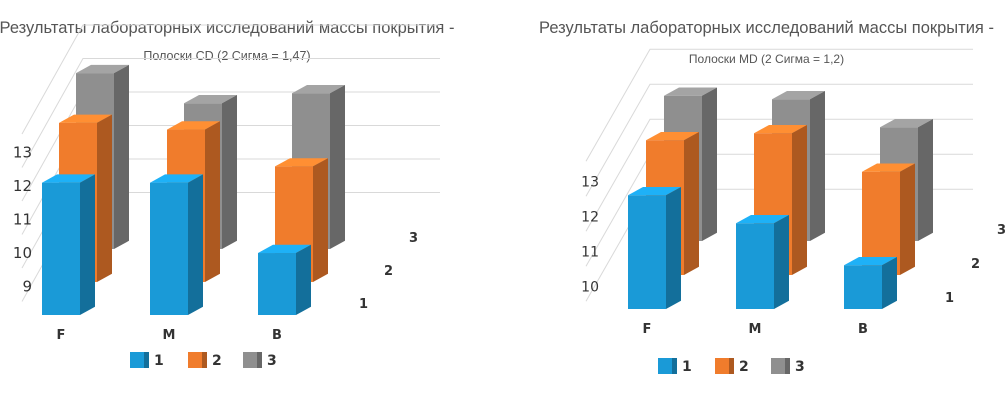 Image resolution: width=1006 pixels, height=413 pixels. I want to click on chart-subtitle: Полоски CD (2 Сигма = 1,47), so click(227, 56).